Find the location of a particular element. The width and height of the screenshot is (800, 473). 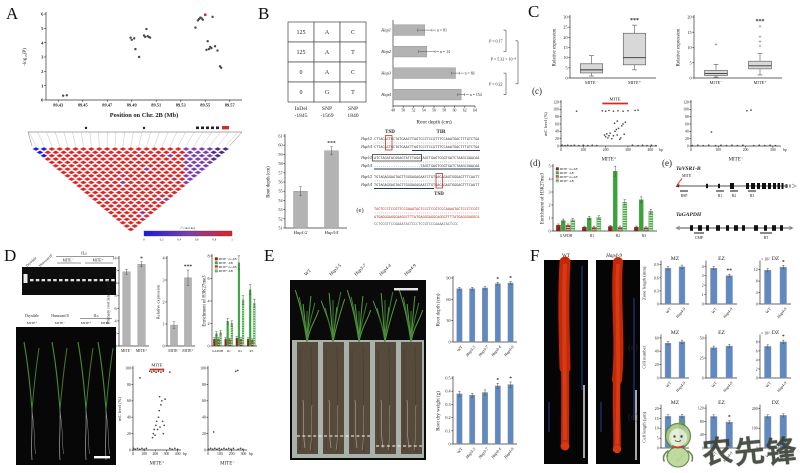

svg-text: Primary root length (cm) is located at coordinates (108, 302).